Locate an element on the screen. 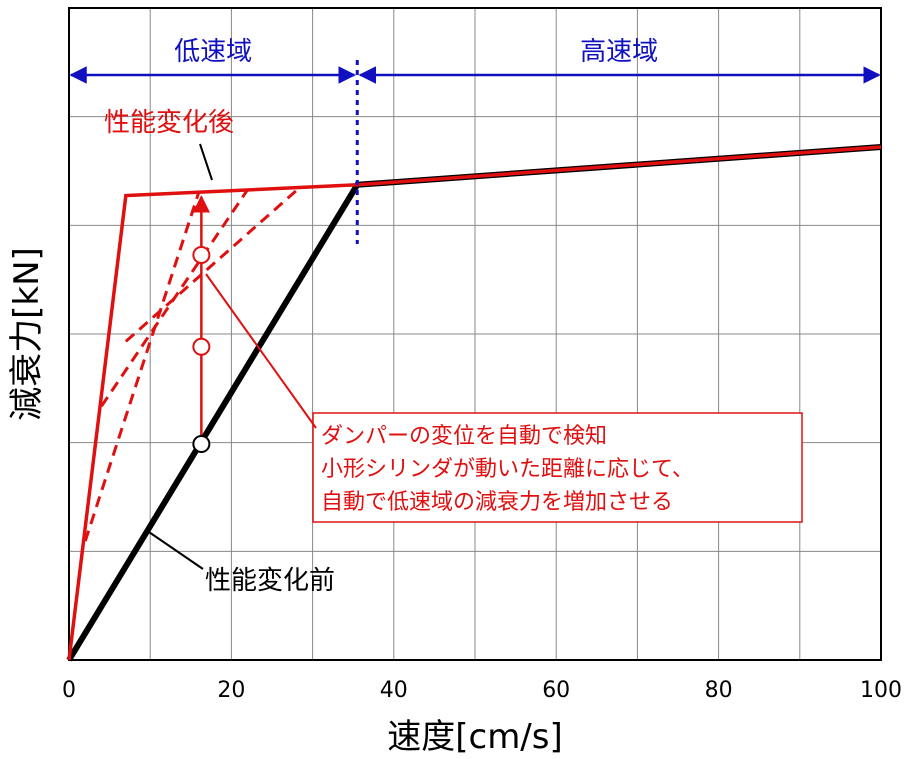  description-box is located at coordinates (557, 467).